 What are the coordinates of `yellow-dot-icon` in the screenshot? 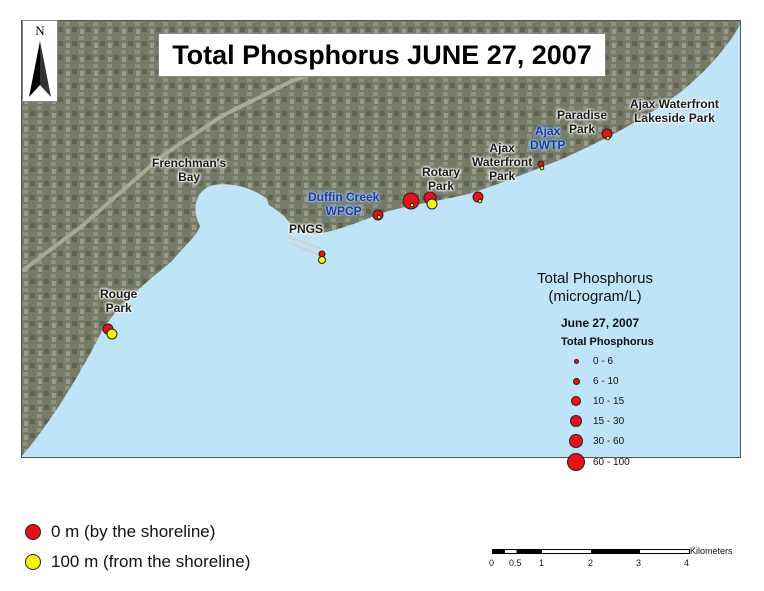 It's located at (33, 562).